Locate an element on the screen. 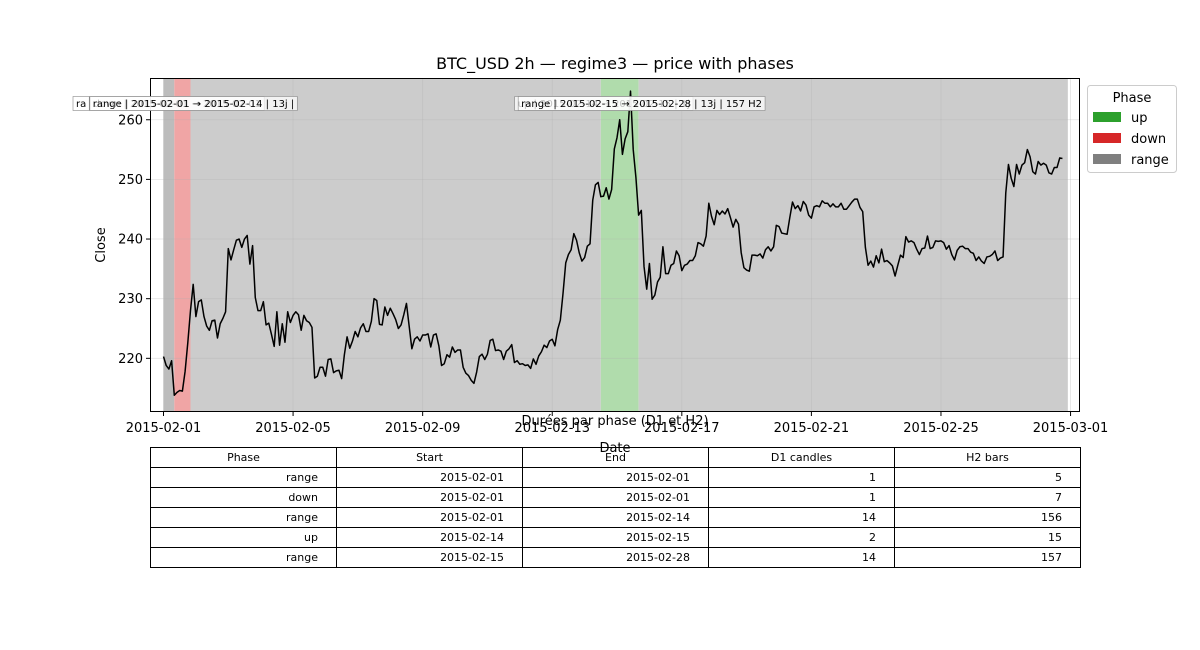 The width and height of the screenshot is (1200, 650). legend-label-down: down is located at coordinates (1148, 139).